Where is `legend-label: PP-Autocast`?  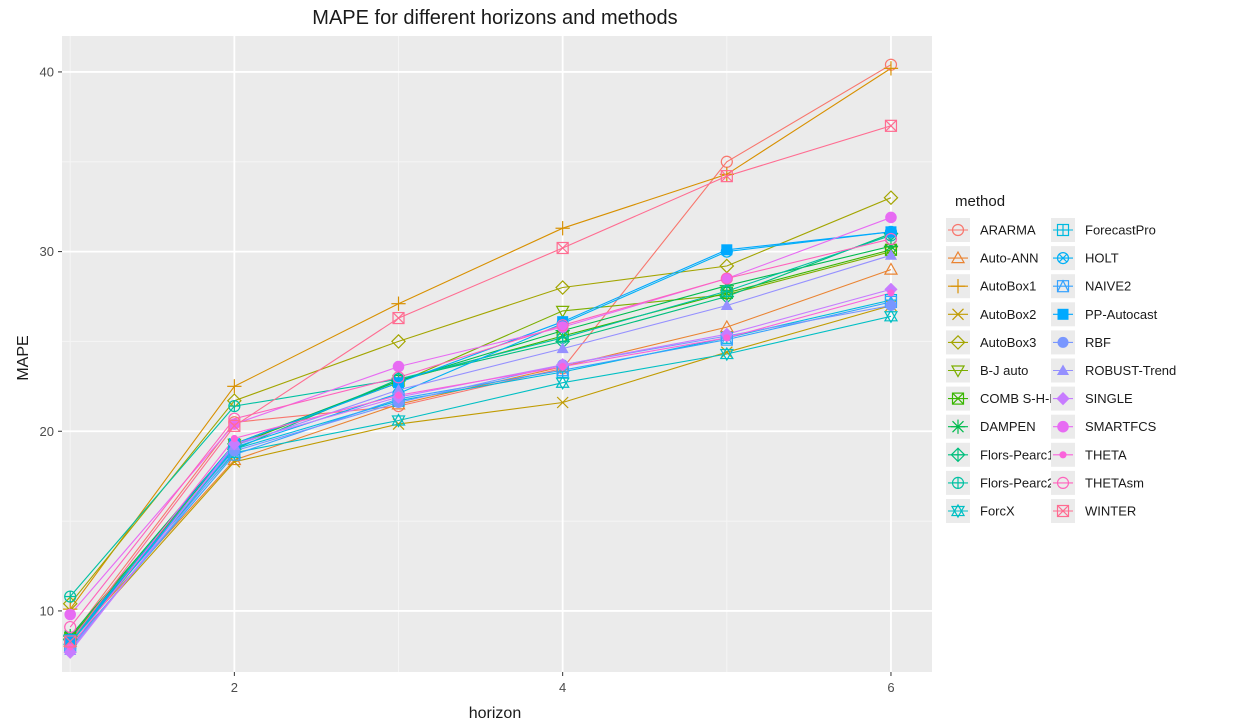 legend-label: PP-Autocast is located at coordinates (1121, 314).